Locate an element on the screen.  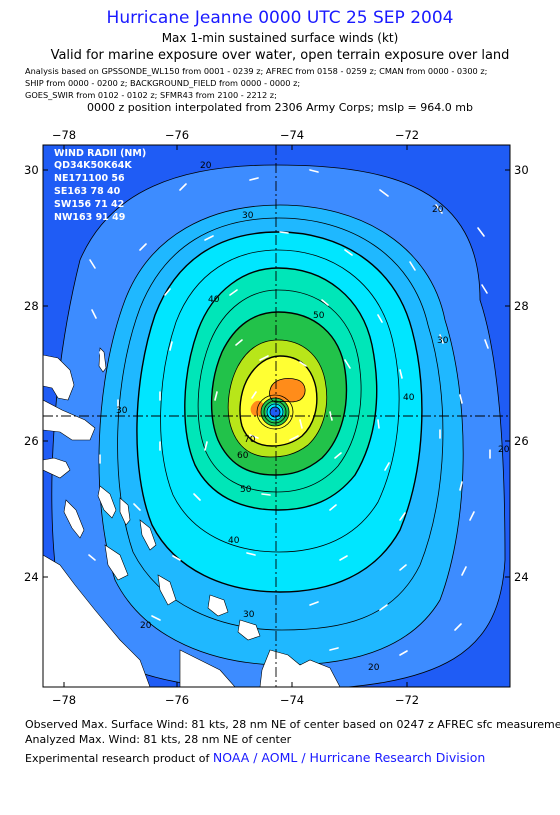
wind-radii-row-nw: NW163 91 49 is located at coordinates (89, 217).